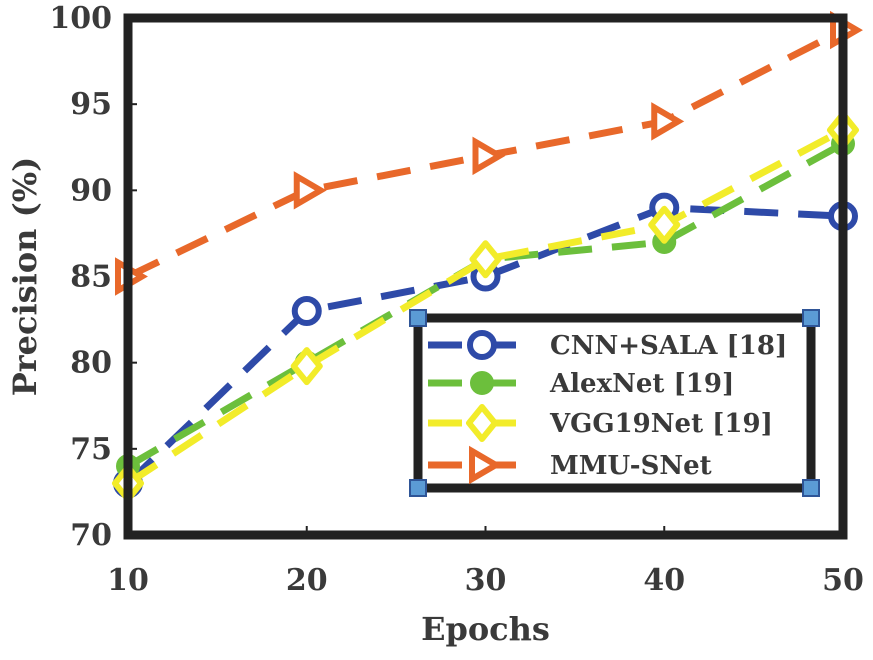 This screenshot has width=873, height=660. What do you see at coordinates (668, 346) in the screenshot?
I see `legend-label: CNN+SALA [18]` at bounding box center [668, 346].